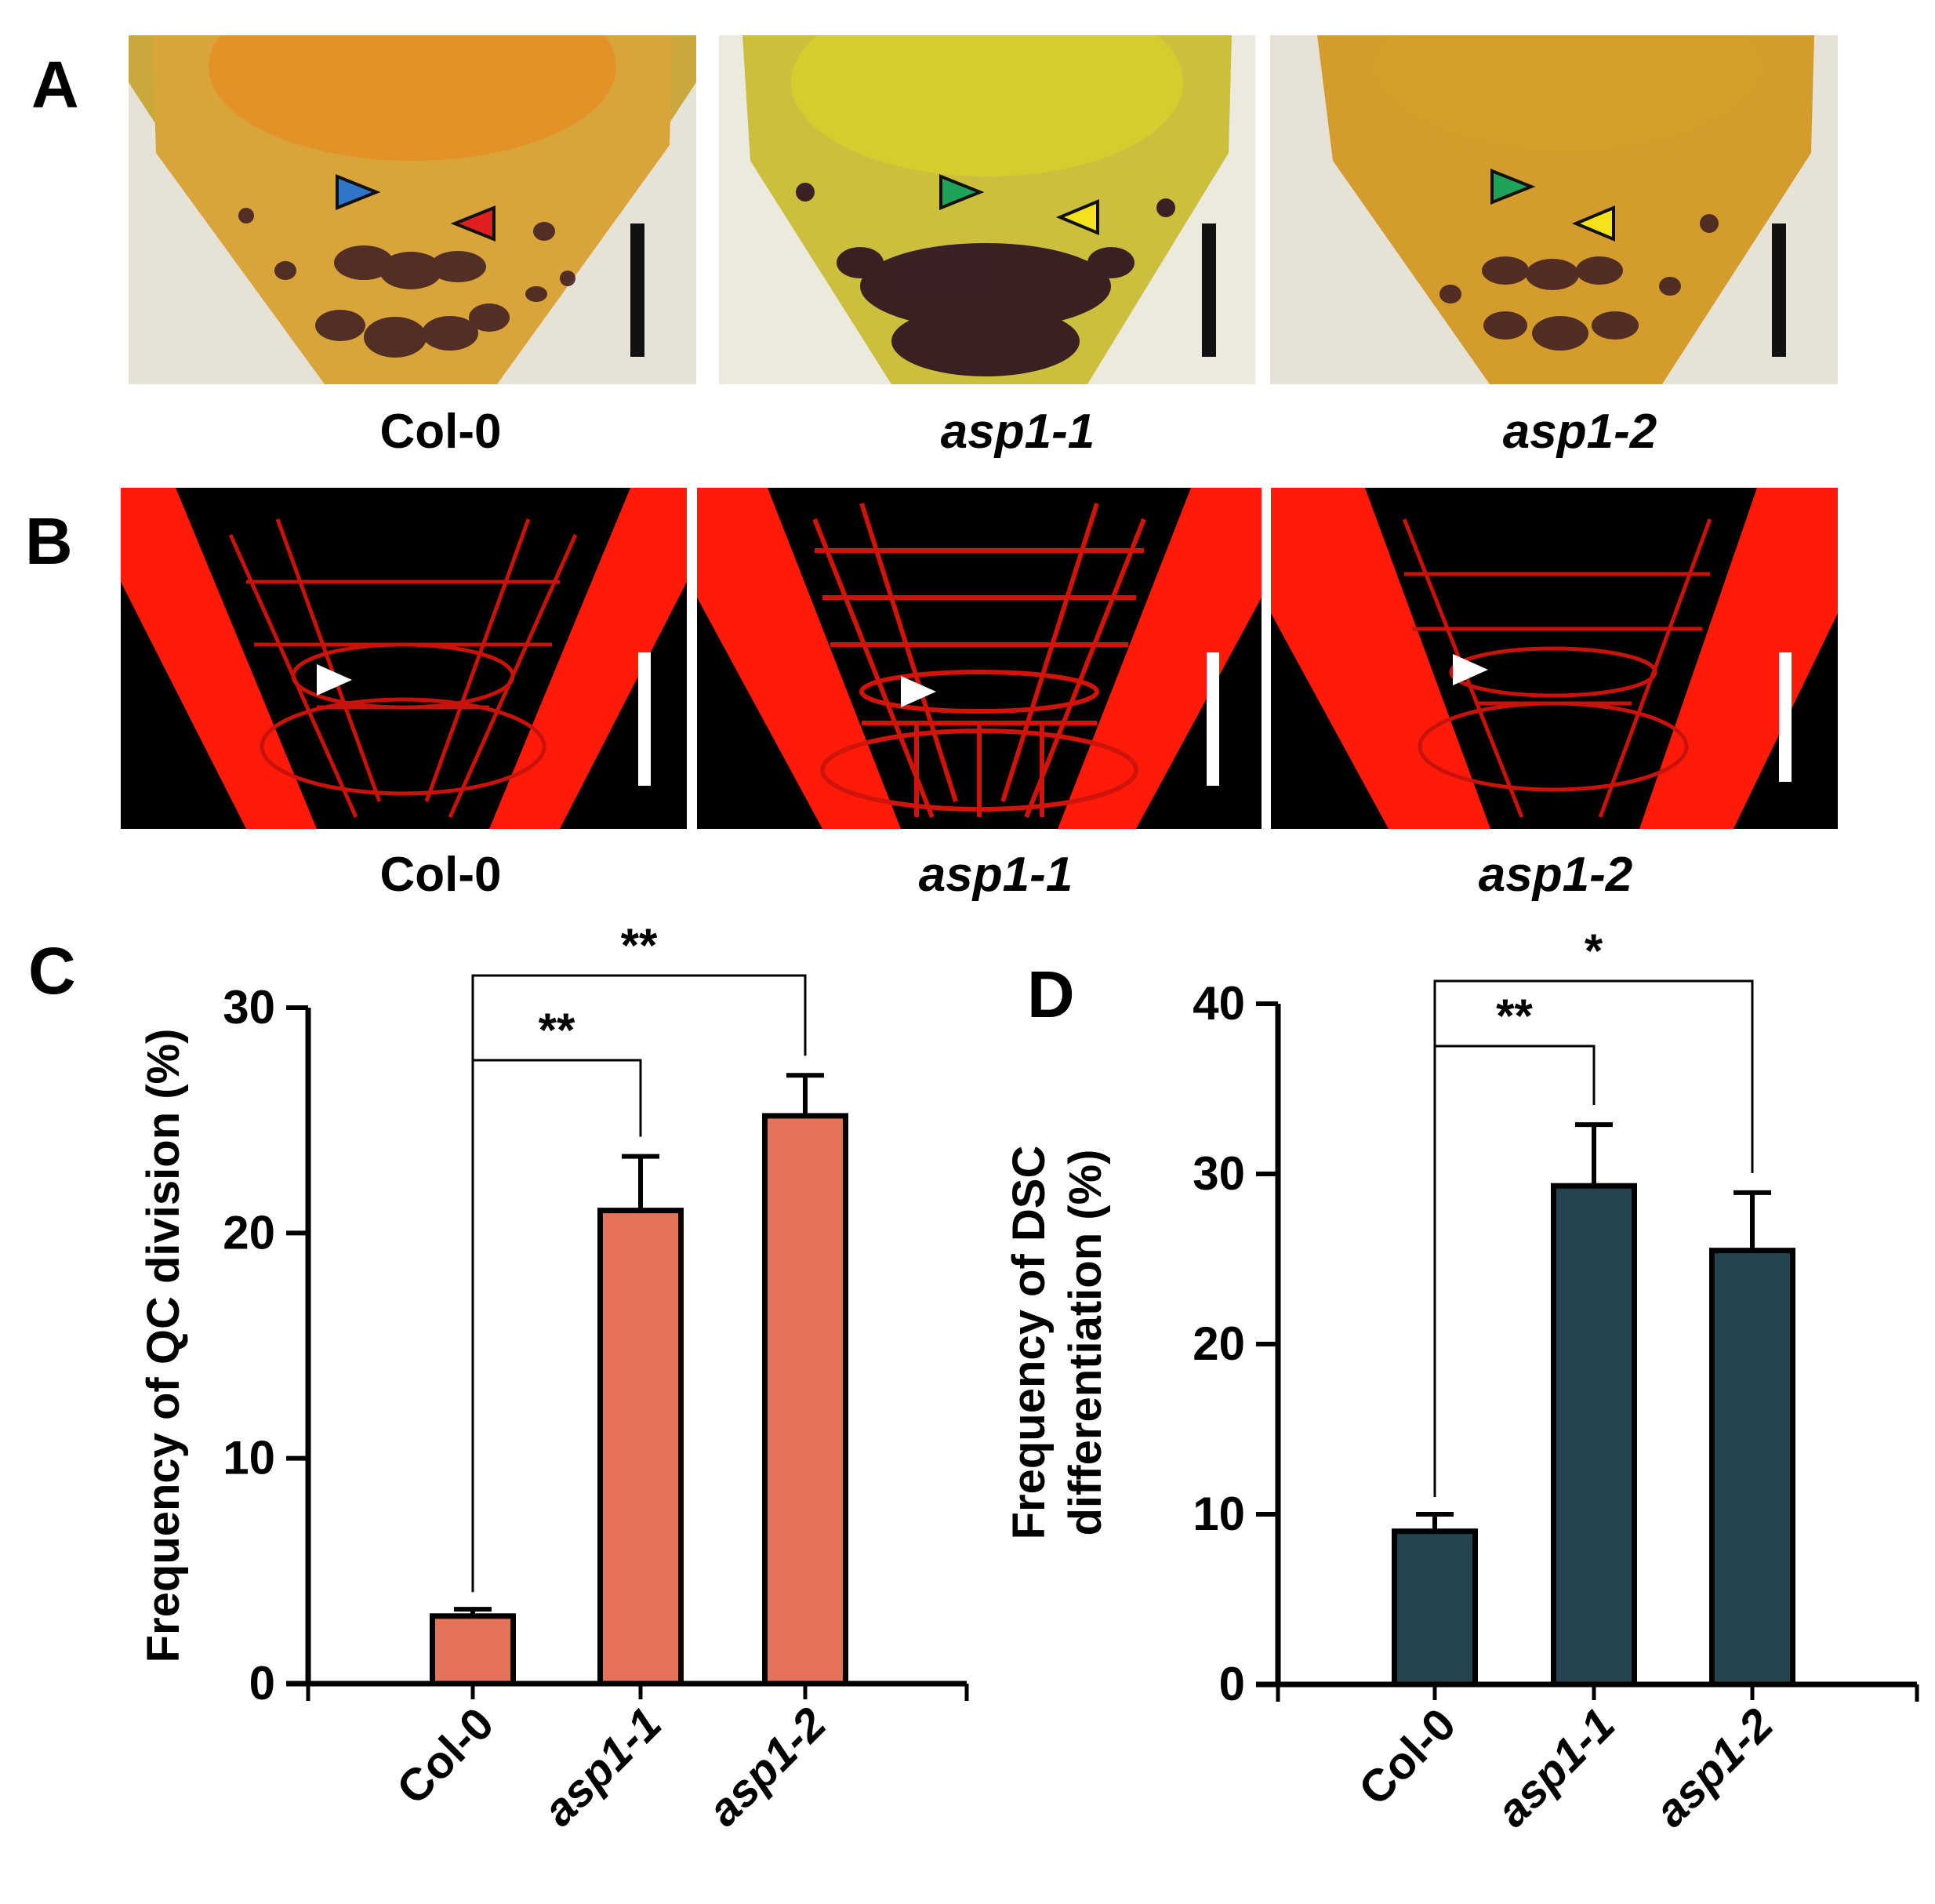 The height and width of the screenshot is (1904, 1935). Describe the element at coordinates (1219, 1003) in the screenshot. I see `y-tick-label: 40` at that location.